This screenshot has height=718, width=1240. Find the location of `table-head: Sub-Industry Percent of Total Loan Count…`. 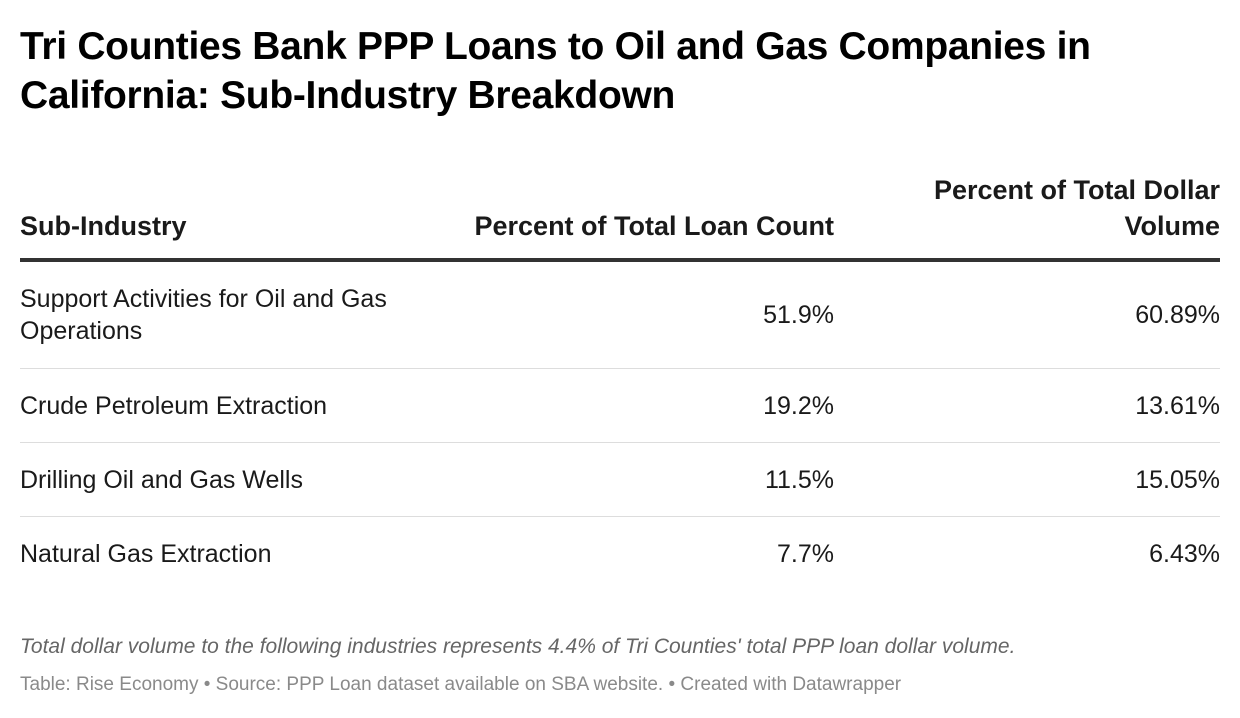

table-head: Sub-Industry Percent of Total Loan Count… is located at coordinates (620, 217).